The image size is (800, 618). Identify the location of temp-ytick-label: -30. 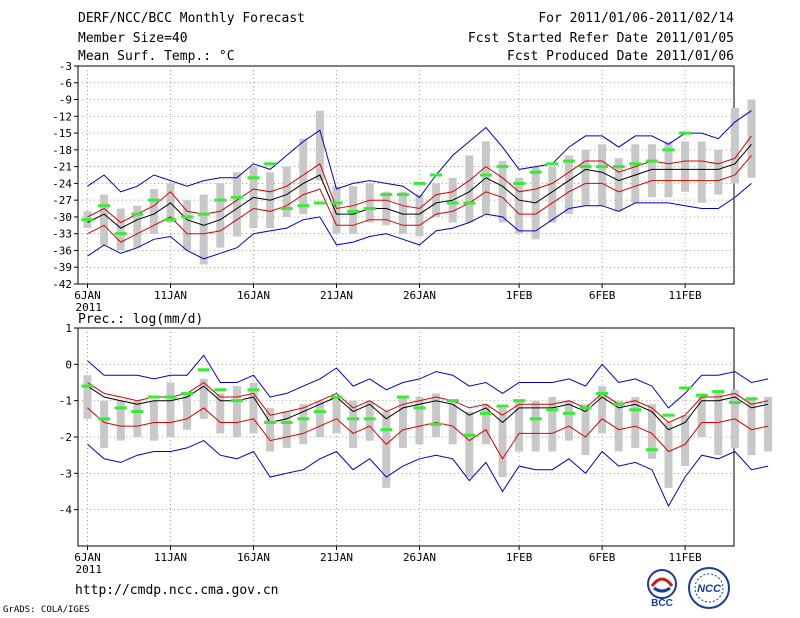
(62, 217).